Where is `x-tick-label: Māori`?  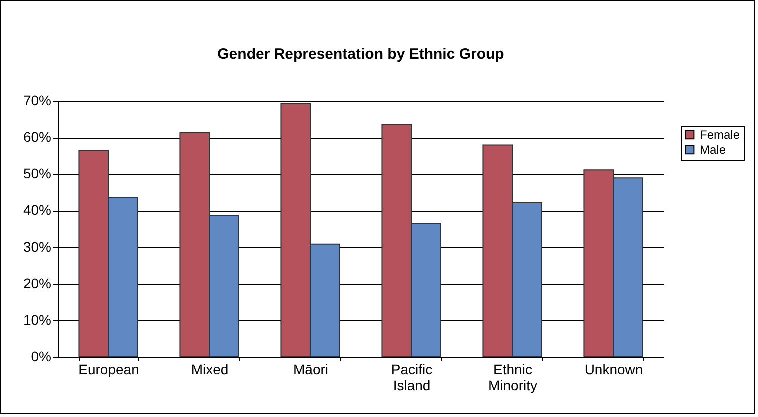
x-tick-label: Māori is located at coordinates (311, 370).